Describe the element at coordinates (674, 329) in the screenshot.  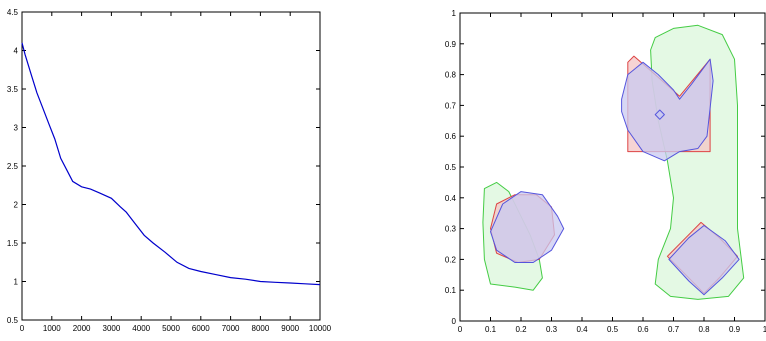
I see `right-x-tick-label: 0.7` at that location.